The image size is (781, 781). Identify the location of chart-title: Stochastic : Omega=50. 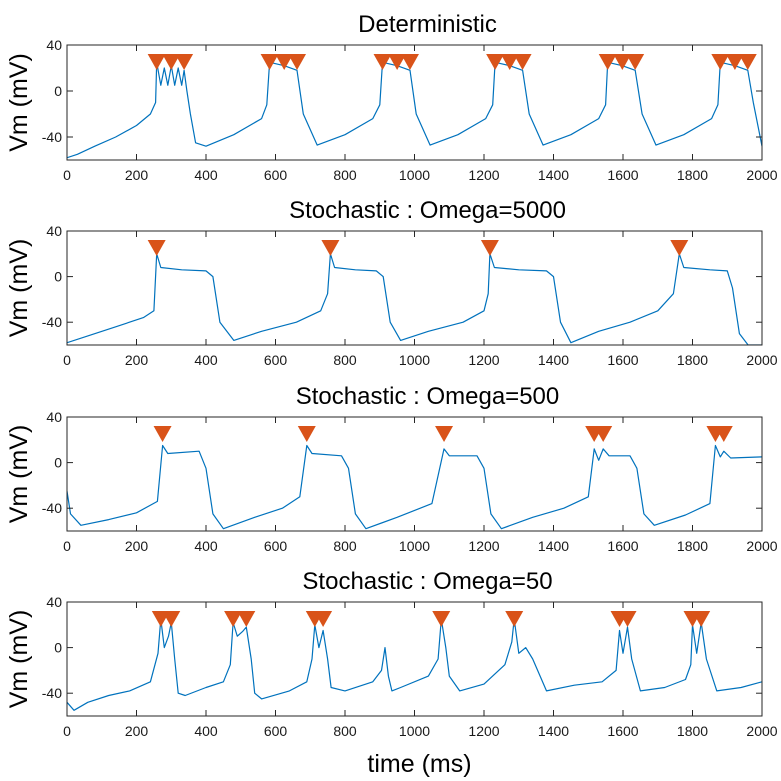
(427, 581).